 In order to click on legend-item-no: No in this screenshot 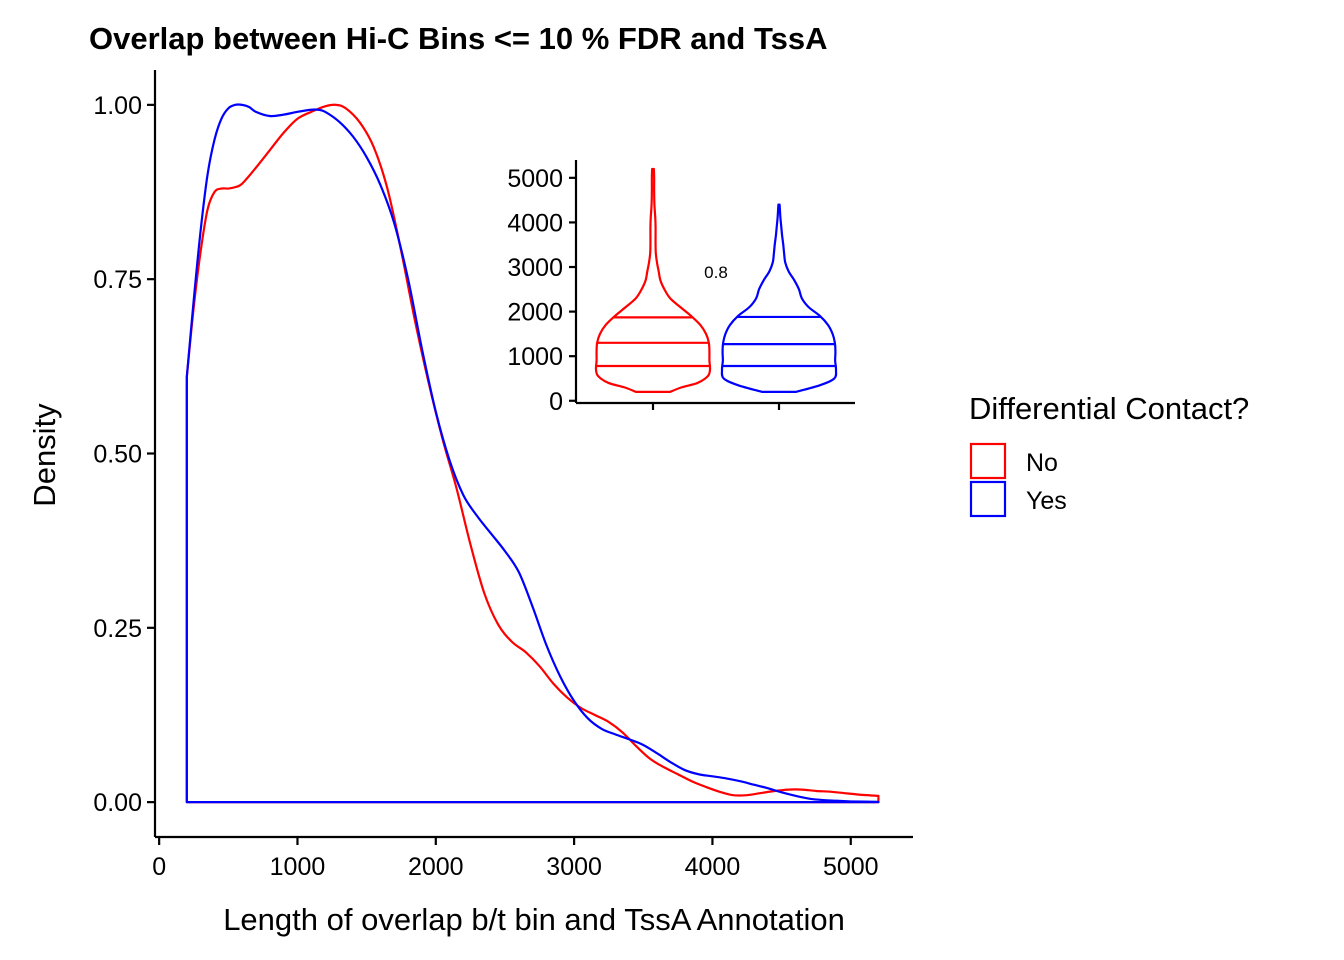, I will do `click(1013, 461)`.